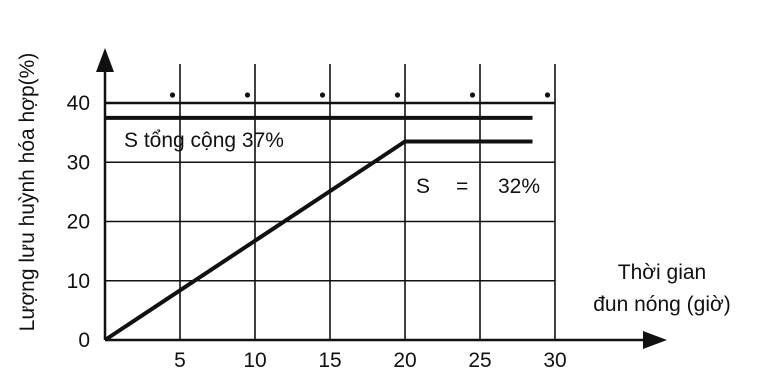 This screenshot has width=760, height=370. I want to click on x-axis-arrow-icon, so click(655, 340).